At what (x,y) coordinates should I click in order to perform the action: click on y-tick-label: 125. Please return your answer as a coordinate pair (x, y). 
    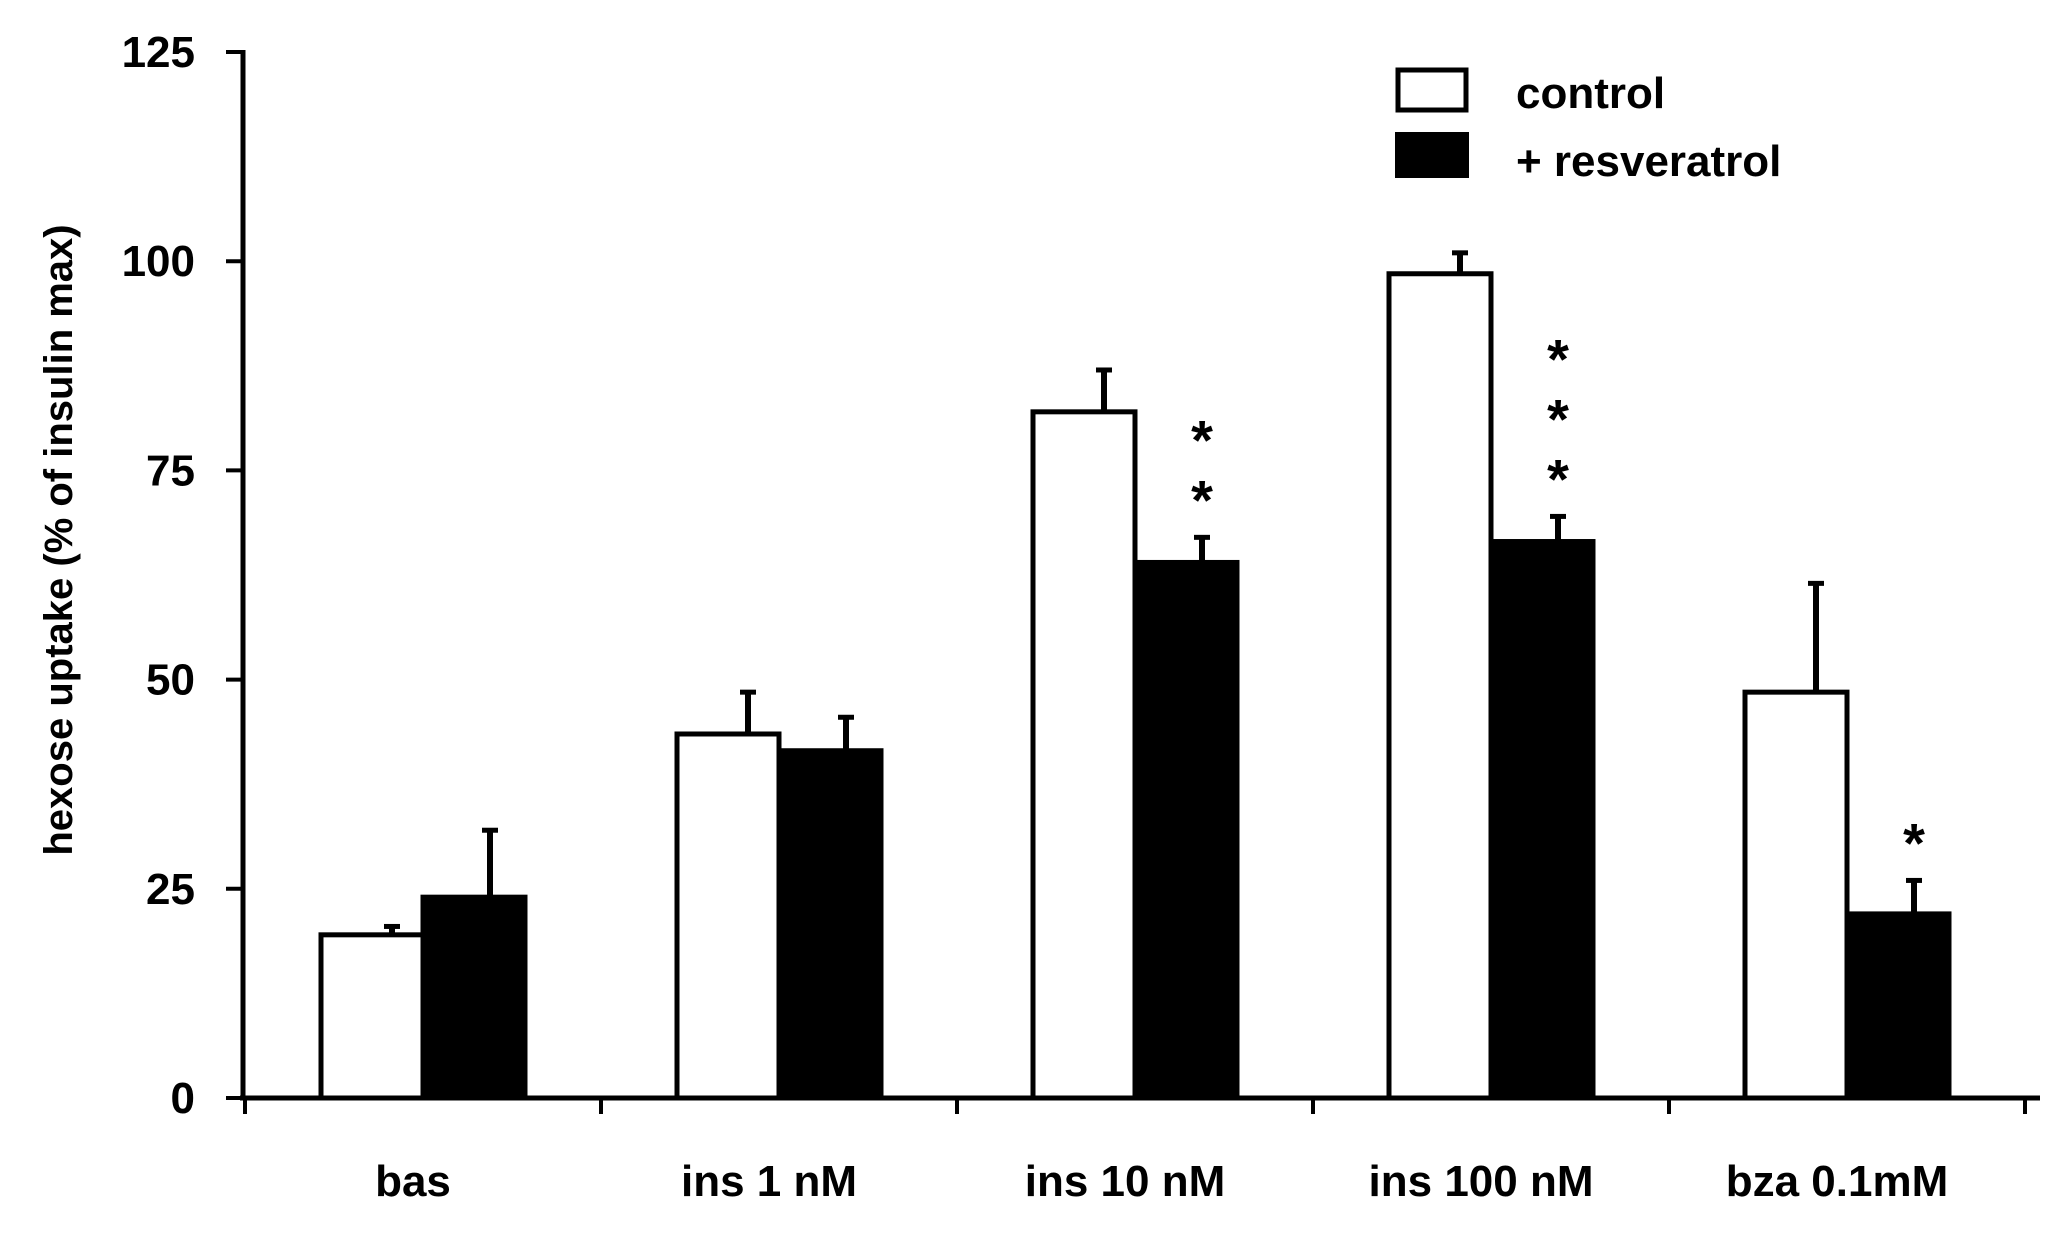
    Looking at the image, I should click on (158, 52).